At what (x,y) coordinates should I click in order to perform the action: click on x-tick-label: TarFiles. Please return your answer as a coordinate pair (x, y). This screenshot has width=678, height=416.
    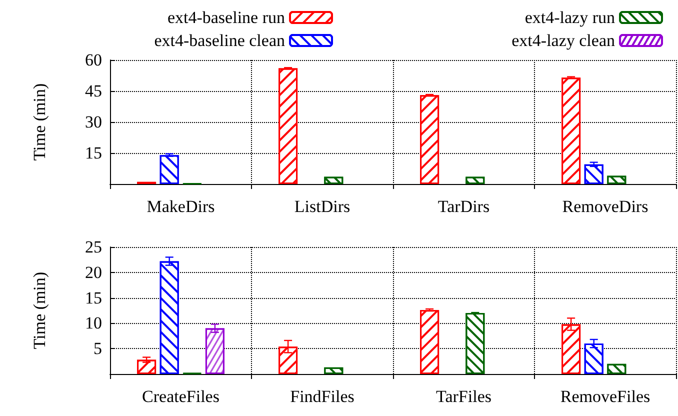
    Looking at the image, I should click on (464, 396).